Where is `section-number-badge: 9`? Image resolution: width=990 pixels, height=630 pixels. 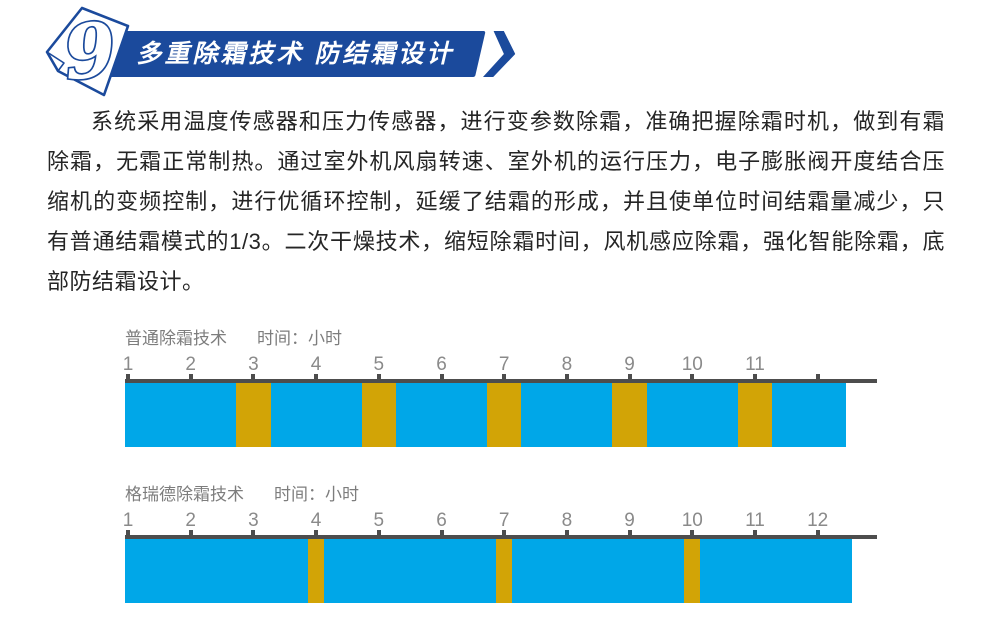
section-number-badge: 9 is located at coordinates (87, 52).